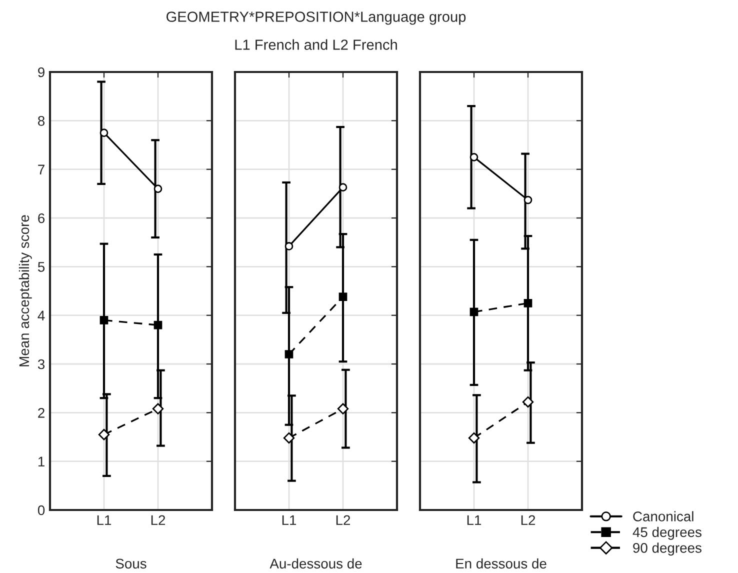 The image size is (738, 573). Describe the element at coordinates (41, 413) in the screenshot. I see `y-tick-label: 2` at that location.